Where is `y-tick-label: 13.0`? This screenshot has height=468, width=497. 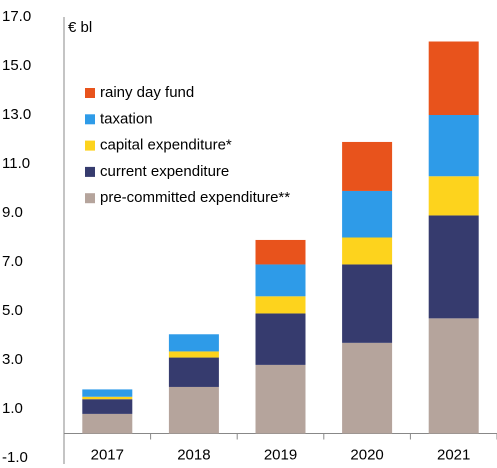 y-tick-label: 13.0 is located at coordinates (16, 114).